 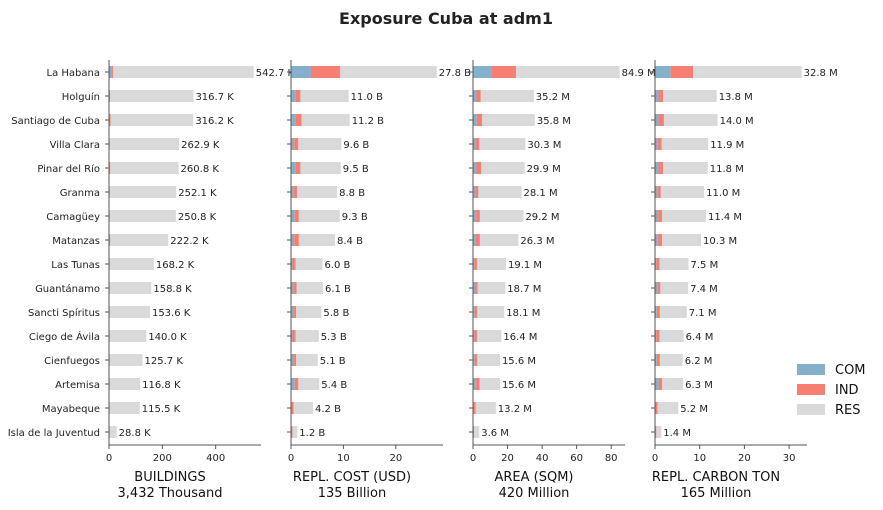 I want to click on data-label: 222.2 K, so click(x=189, y=241).